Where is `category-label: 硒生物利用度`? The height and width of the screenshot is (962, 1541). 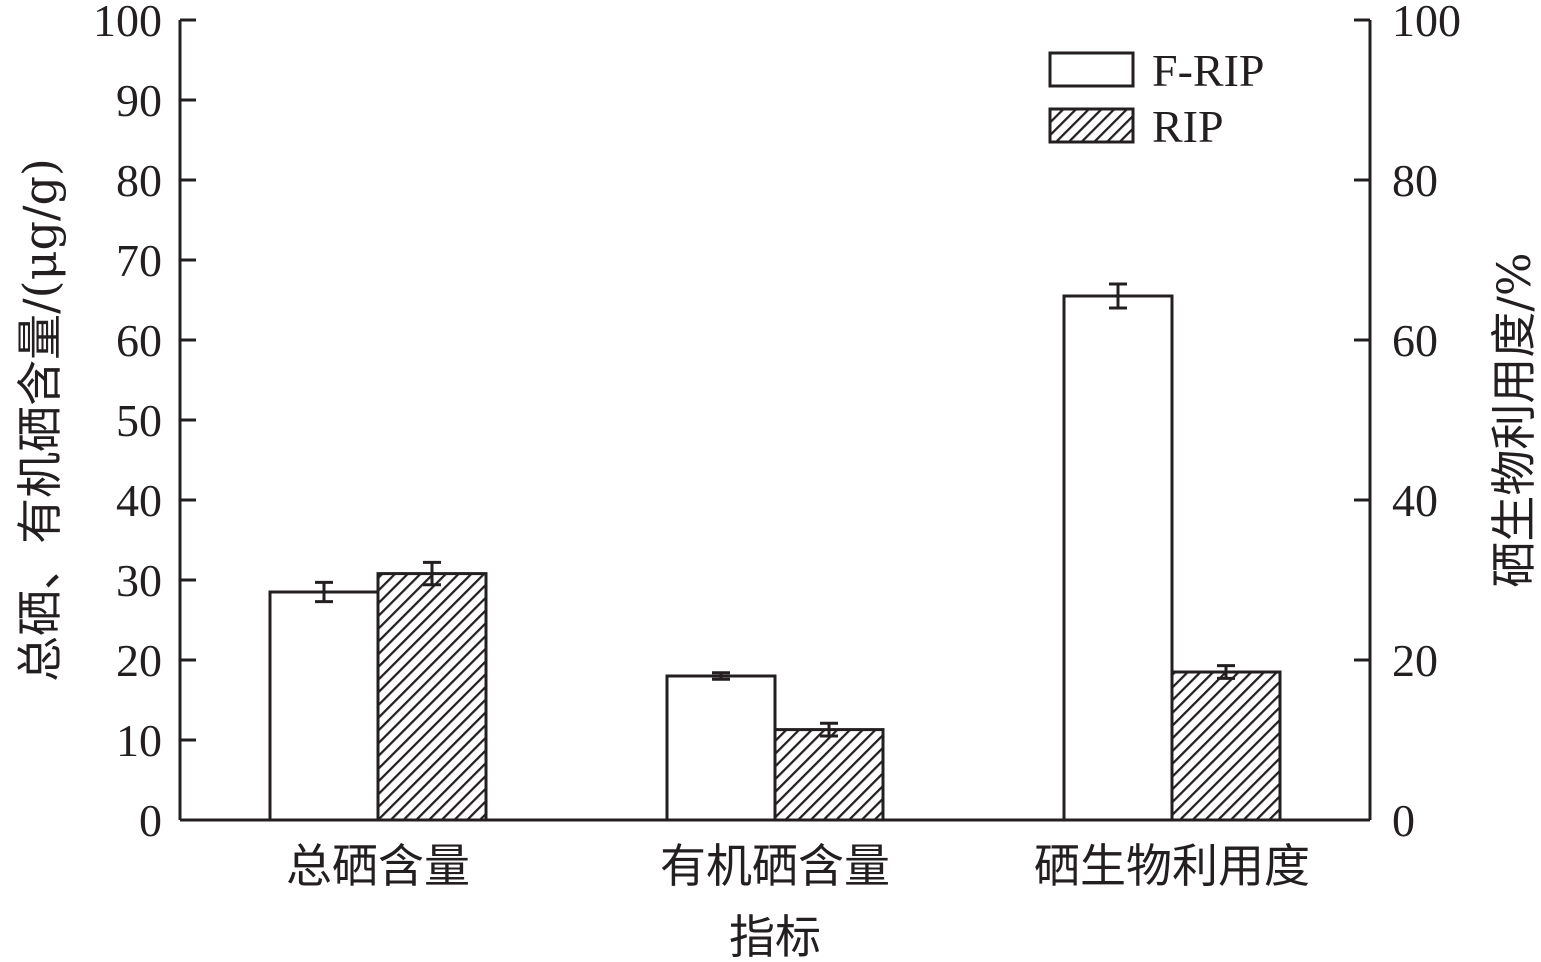
category-label: 硒生物利用度 is located at coordinates (1172, 866).